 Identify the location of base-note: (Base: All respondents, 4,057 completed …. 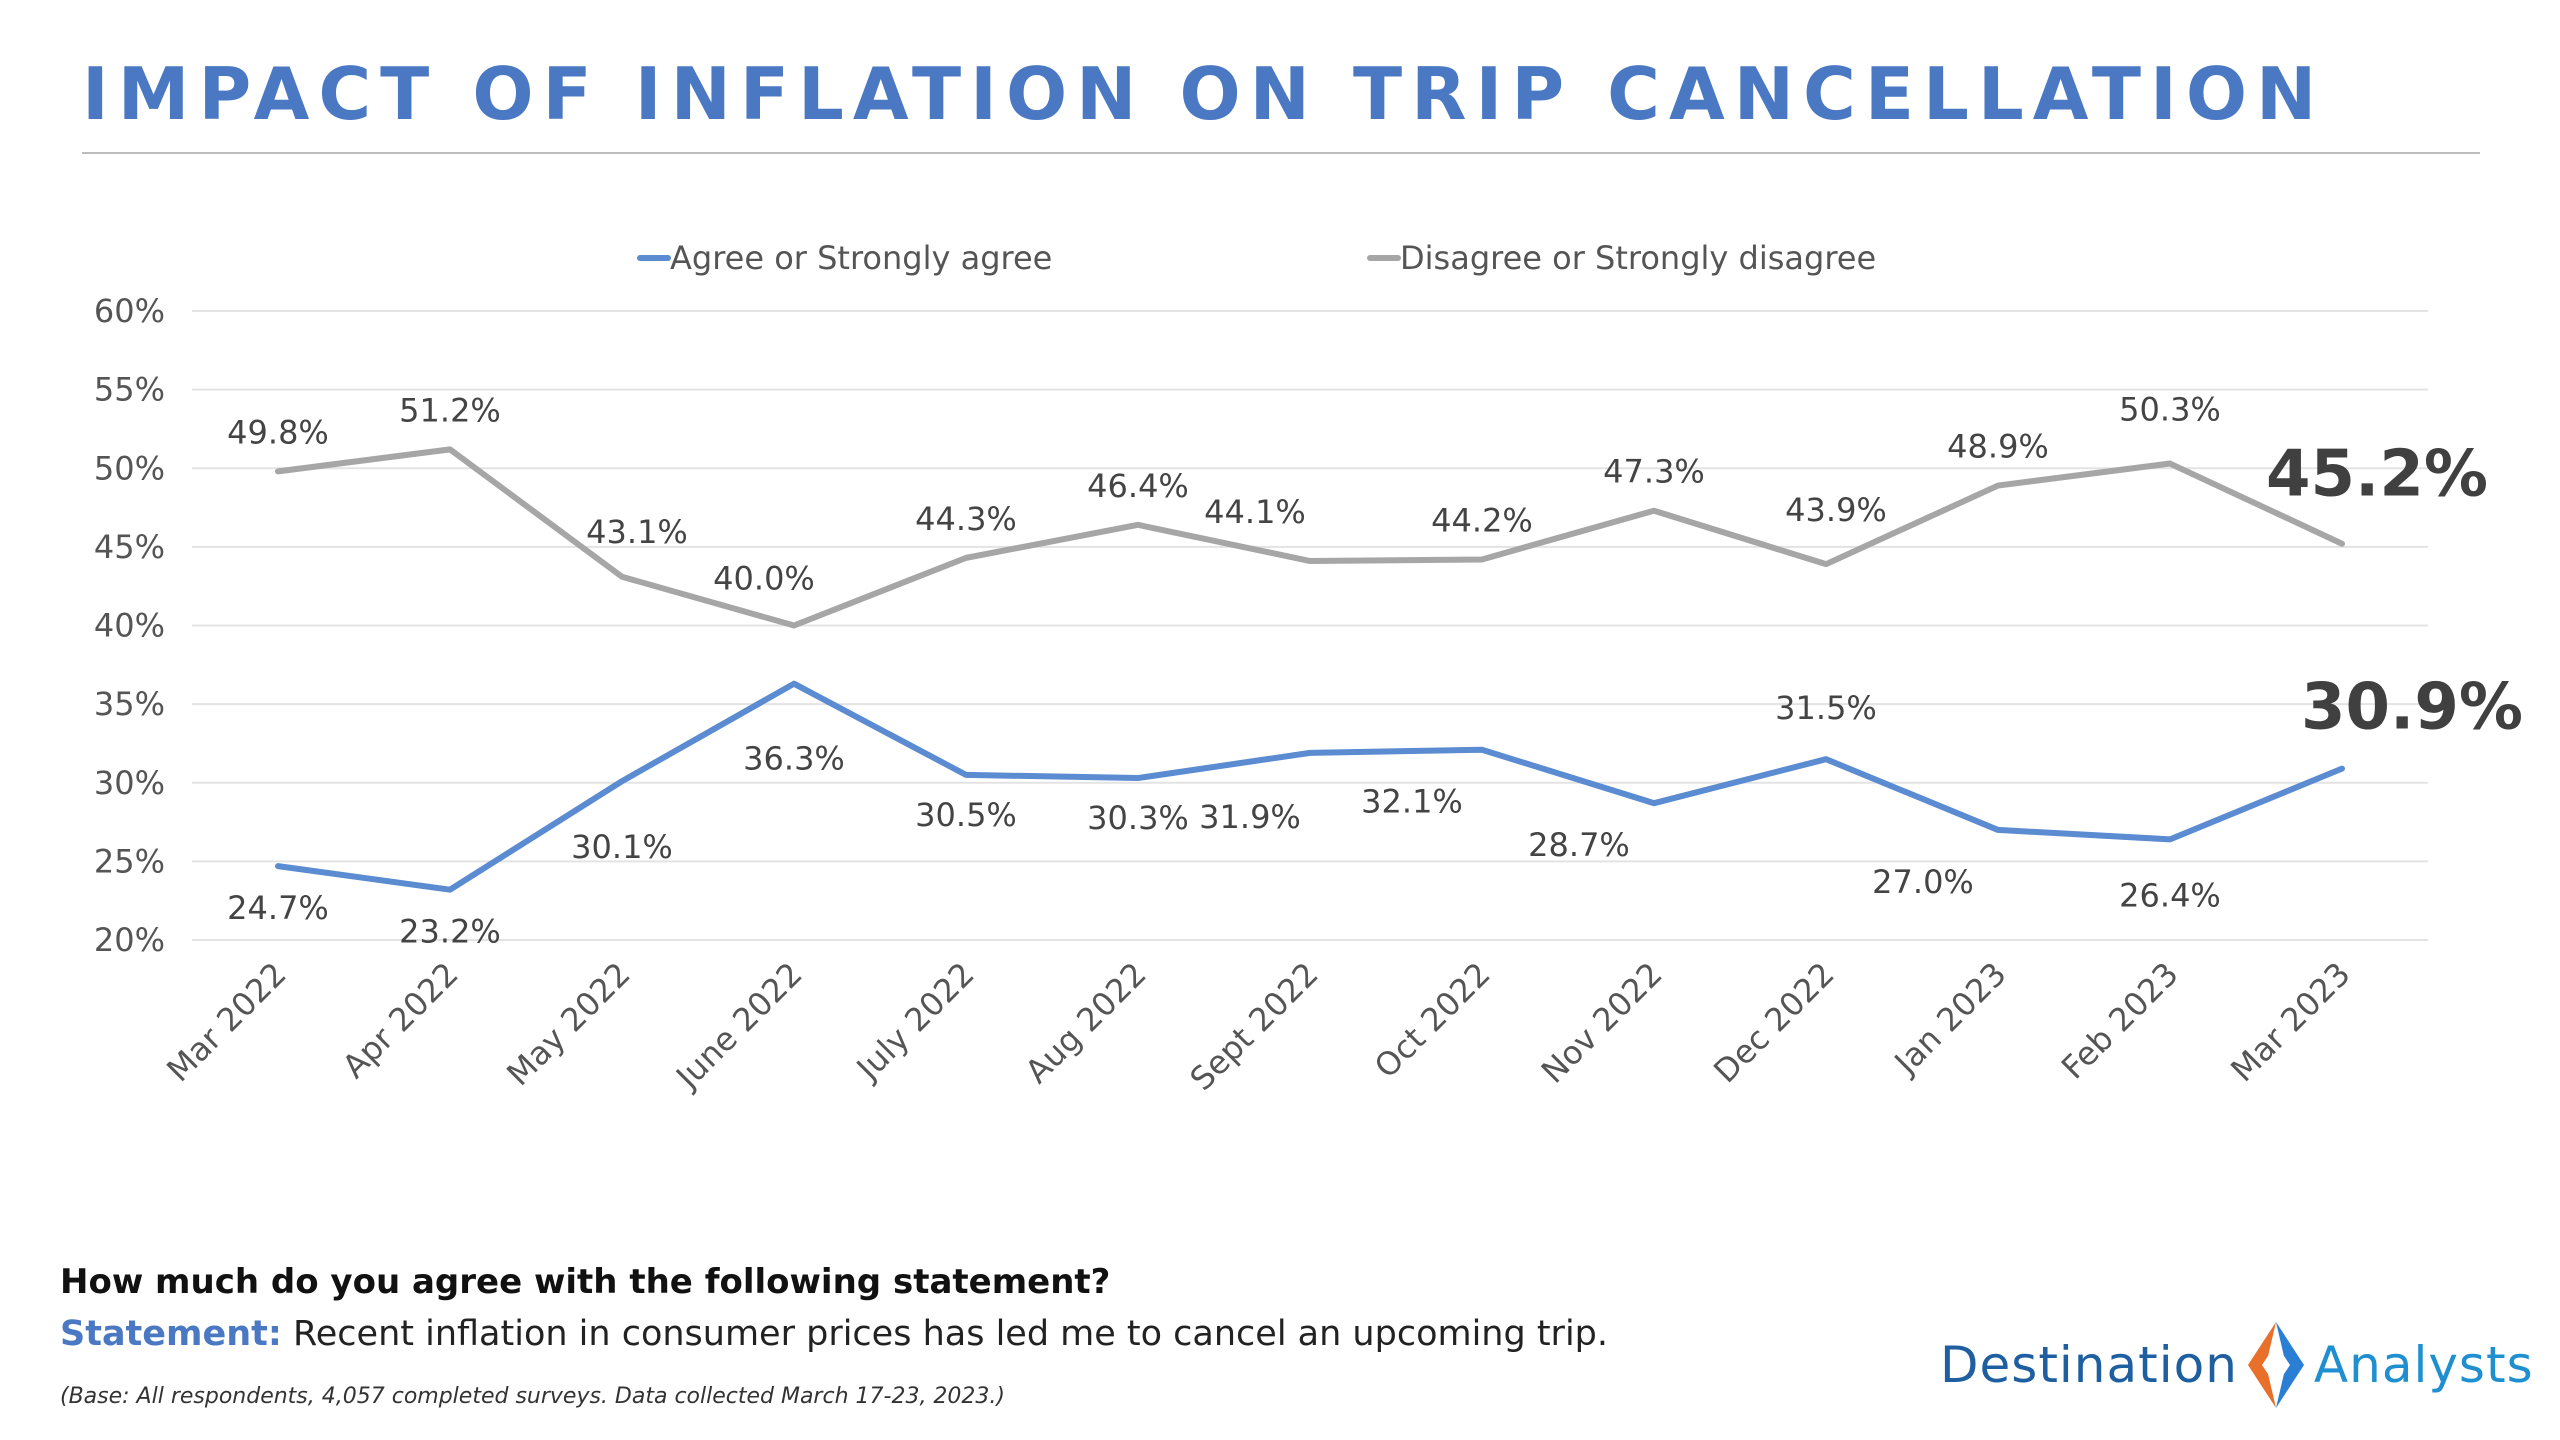
(532, 1396).